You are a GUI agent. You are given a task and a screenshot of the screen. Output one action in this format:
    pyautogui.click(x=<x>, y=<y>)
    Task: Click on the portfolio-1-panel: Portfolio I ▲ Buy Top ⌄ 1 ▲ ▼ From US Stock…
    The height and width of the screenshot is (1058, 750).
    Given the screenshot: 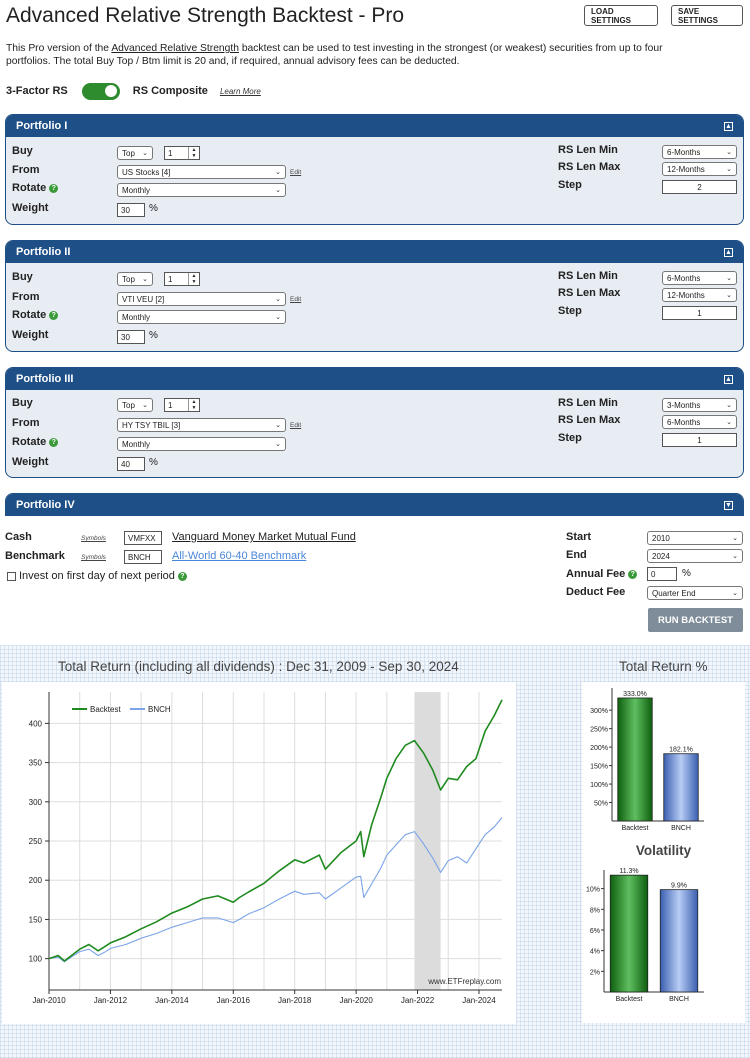 What is the action you would take?
    pyautogui.click(x=374, y=169)
    